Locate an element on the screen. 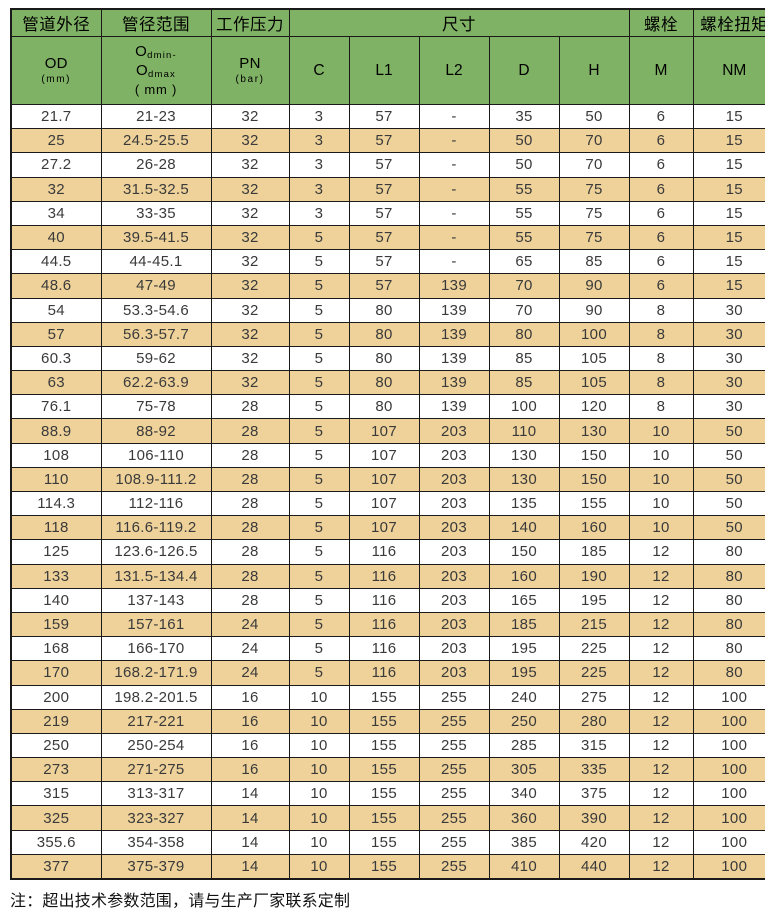  table-row: 110 108.9-111.2 28 5 107 203 130 150 10 50 is located at coordinates (387, 479).